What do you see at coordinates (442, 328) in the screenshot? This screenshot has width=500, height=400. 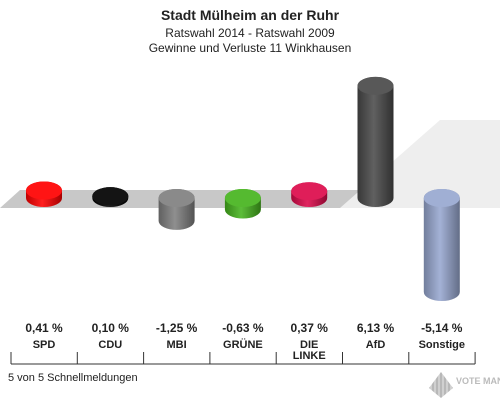 I see `value-label-sonstige: -5,14 %` at bounding box center [442, 328].